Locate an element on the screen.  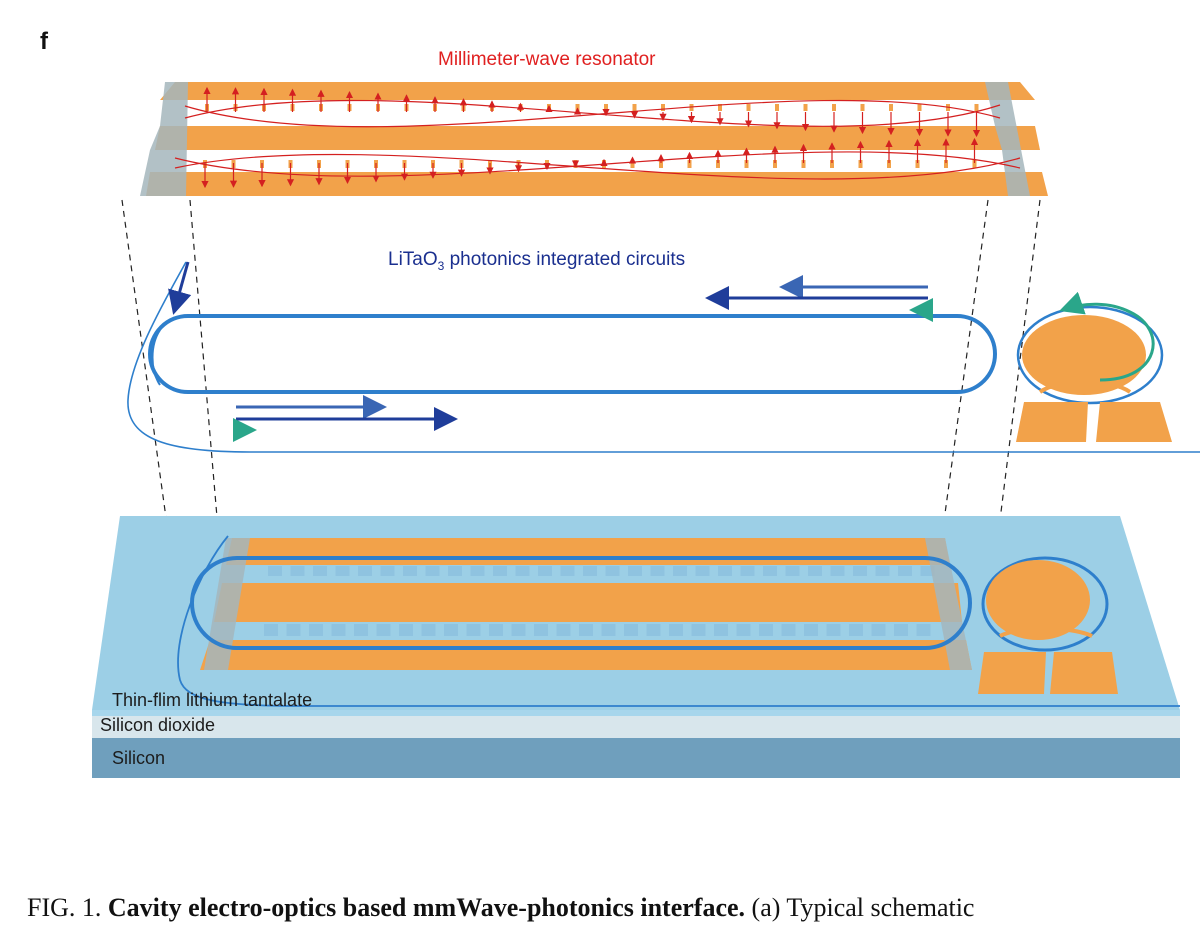
chip-electrode-top is located at coordinates (588, 551).